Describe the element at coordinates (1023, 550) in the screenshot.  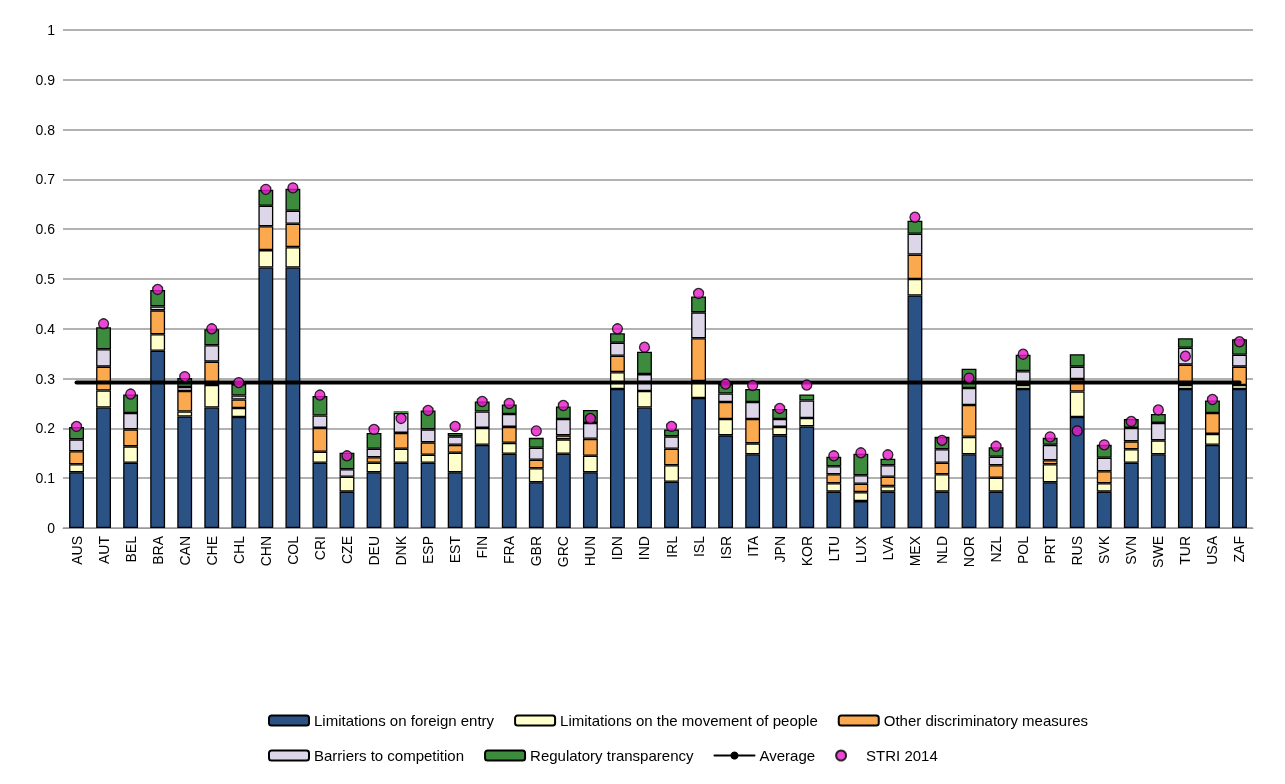
I see `x-tick-label: POL` at that location.